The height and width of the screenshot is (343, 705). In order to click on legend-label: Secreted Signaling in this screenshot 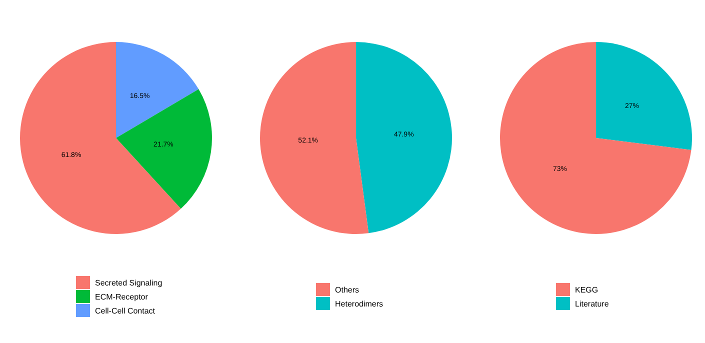, I will do `click(128, 283)`.